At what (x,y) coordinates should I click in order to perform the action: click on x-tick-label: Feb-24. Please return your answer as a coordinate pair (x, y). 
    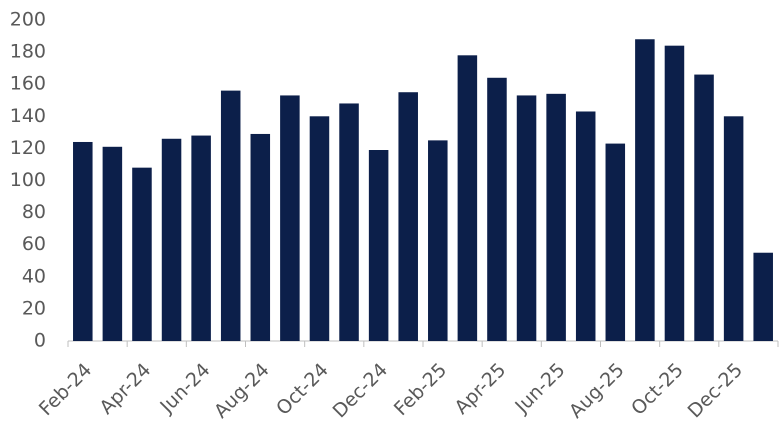
    Looking at the image, I should click on (65, 389).